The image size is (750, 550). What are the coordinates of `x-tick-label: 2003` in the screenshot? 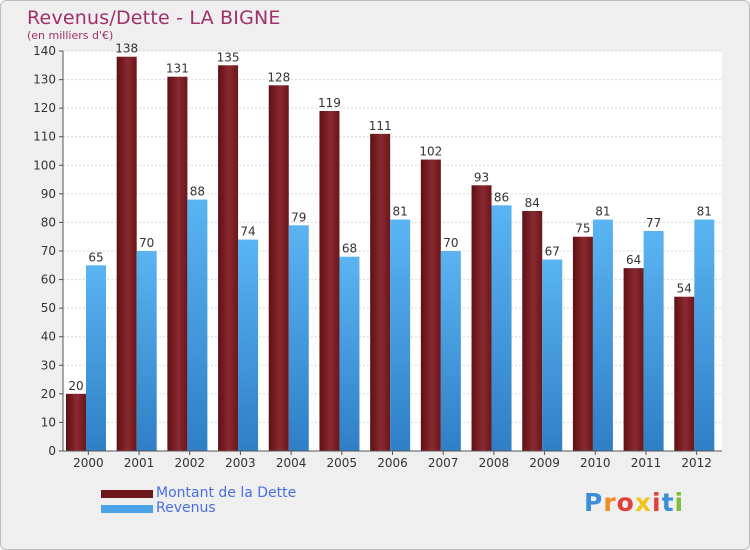 It's located at (240, 463).